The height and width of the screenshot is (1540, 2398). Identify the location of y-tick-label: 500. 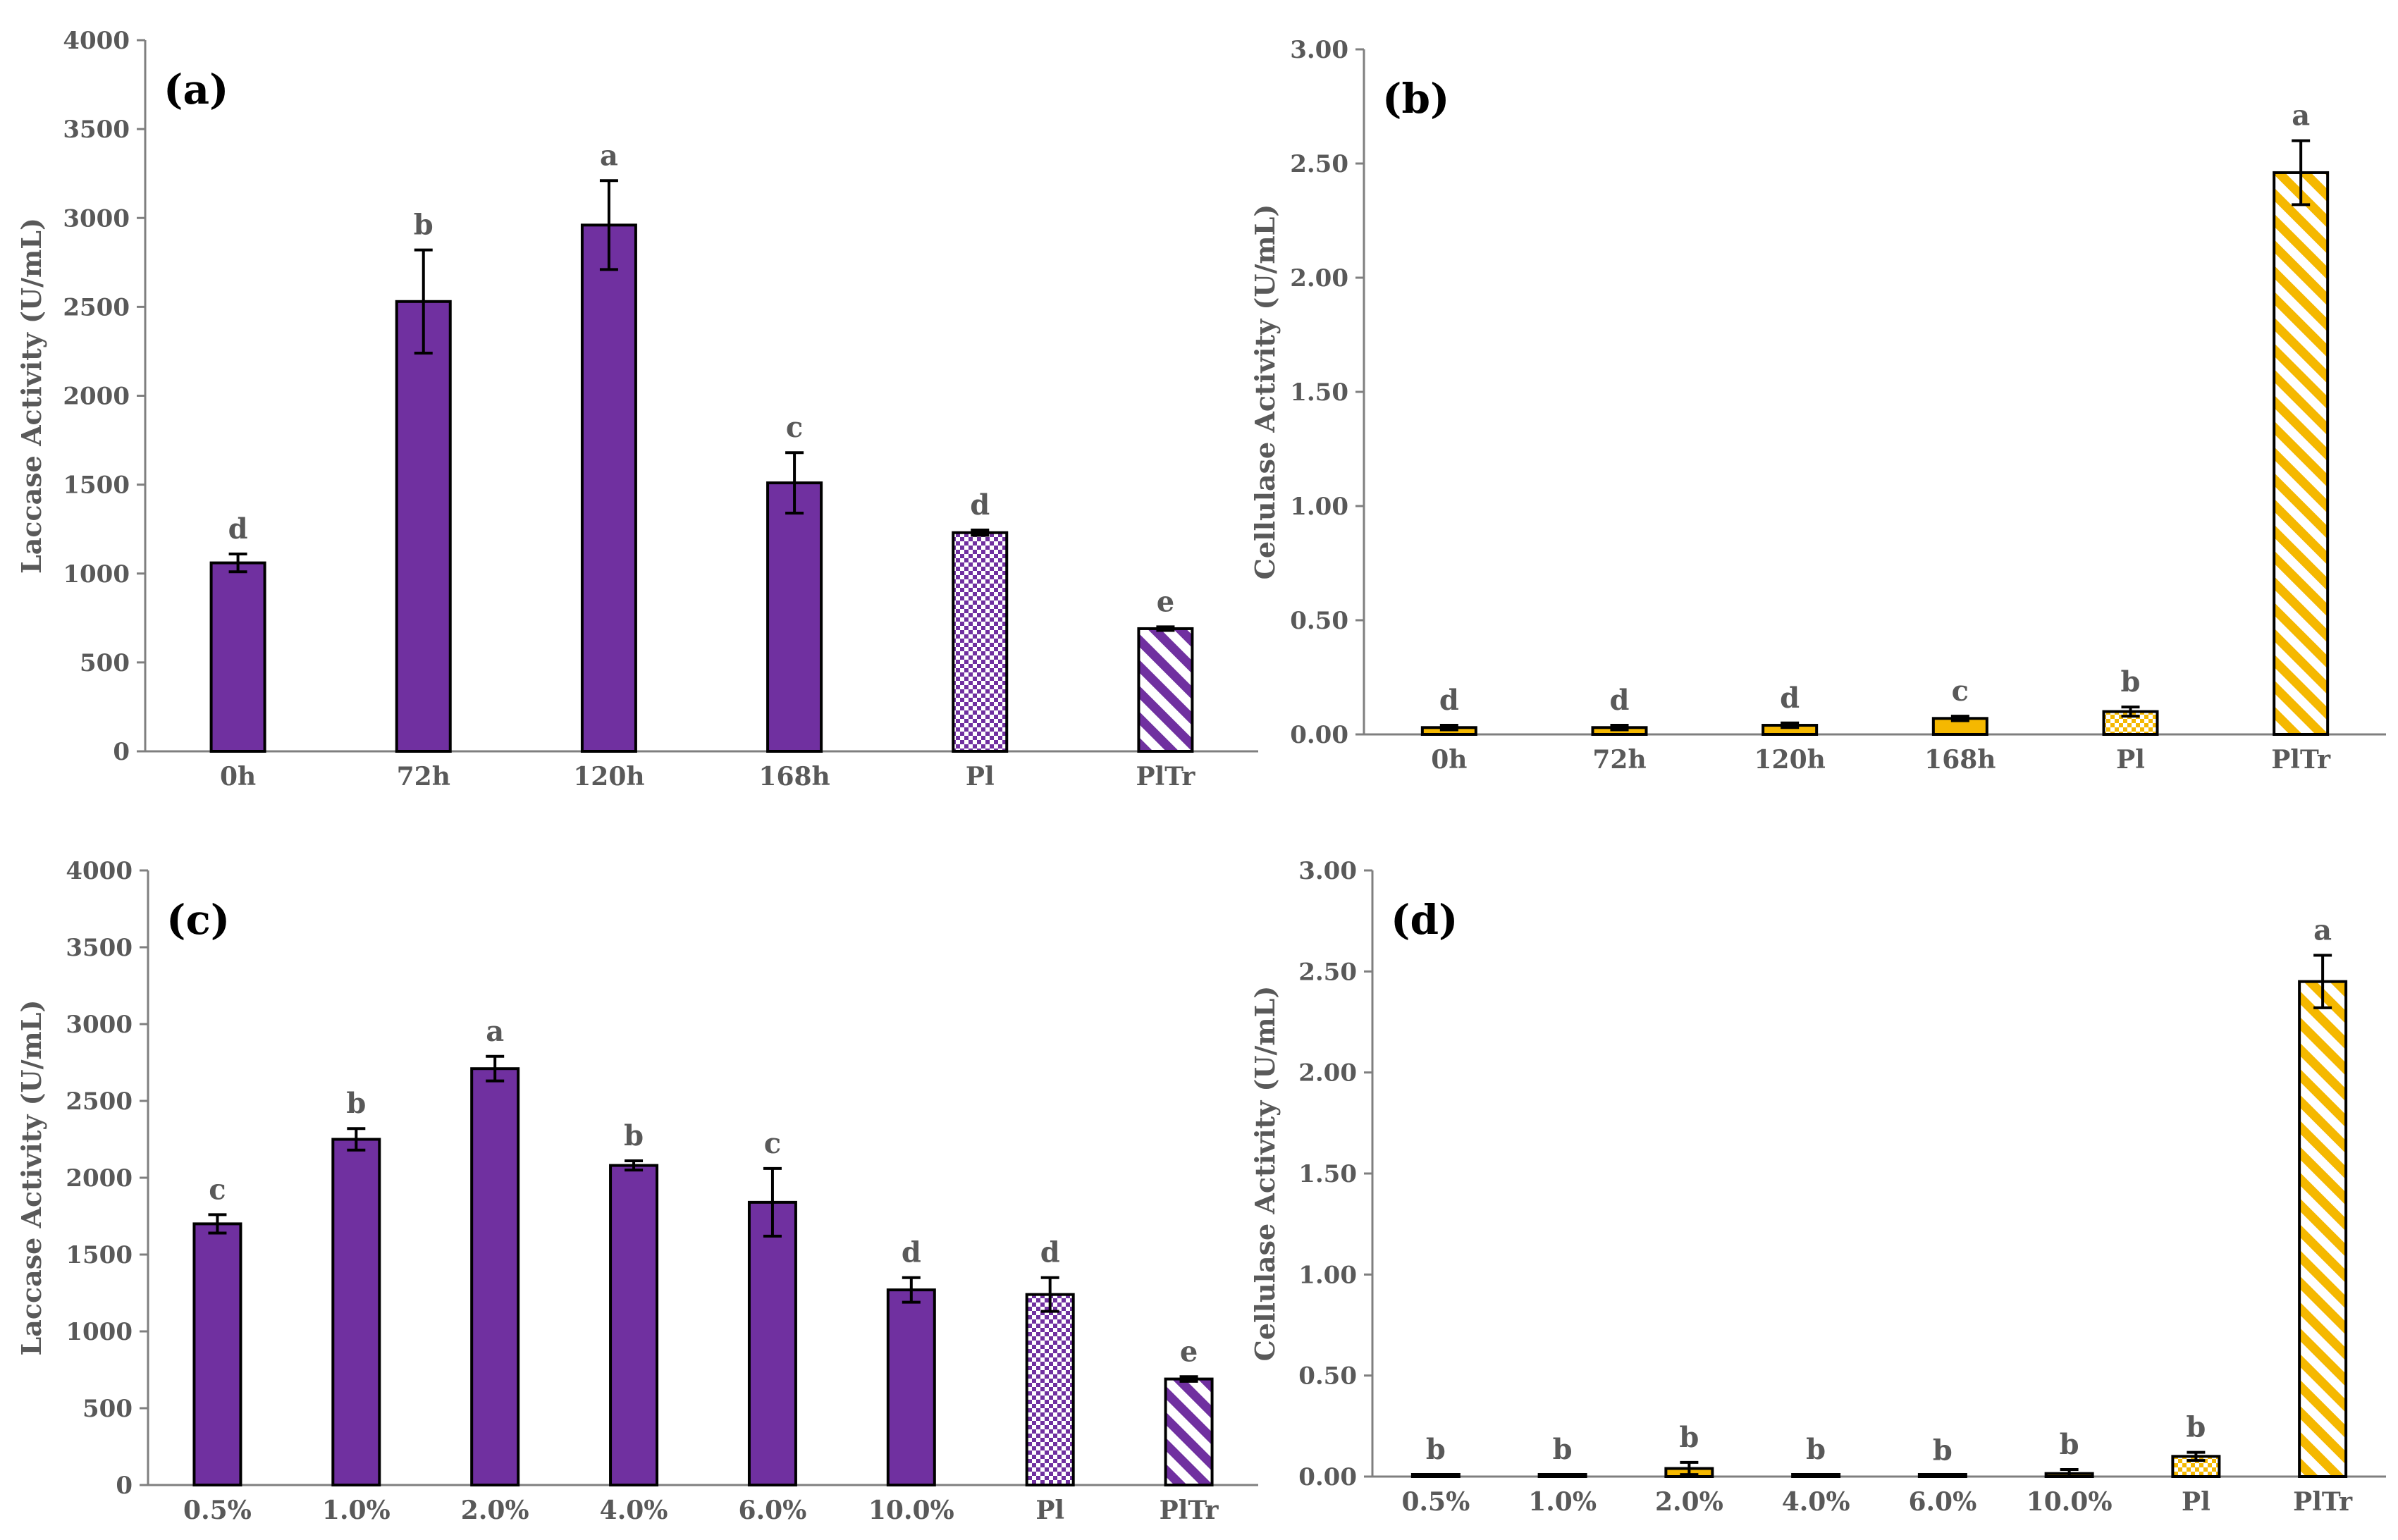
(105, 663).